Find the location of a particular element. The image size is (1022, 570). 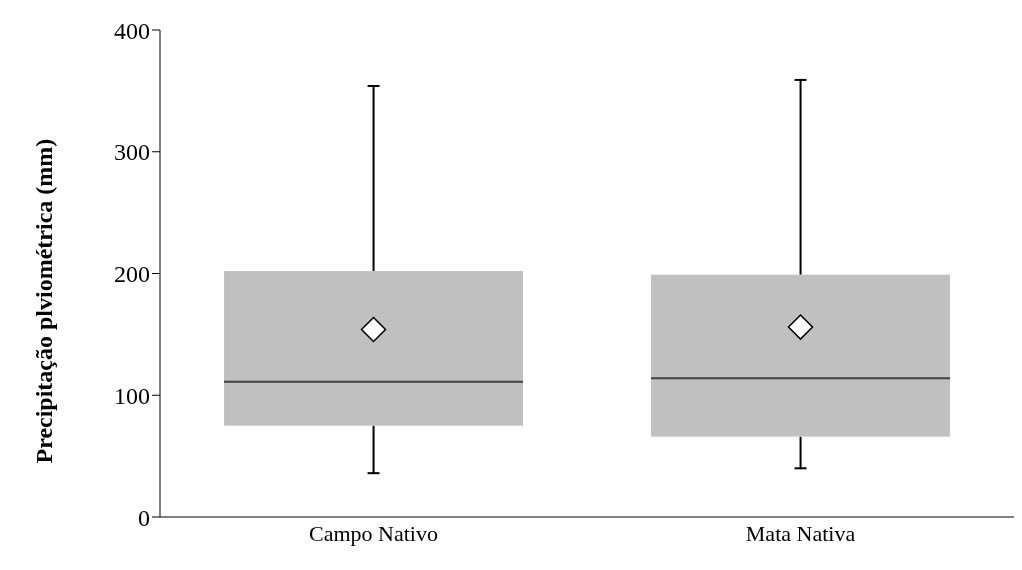

y-tick-label: 100 is located at coordinates (132, 395).